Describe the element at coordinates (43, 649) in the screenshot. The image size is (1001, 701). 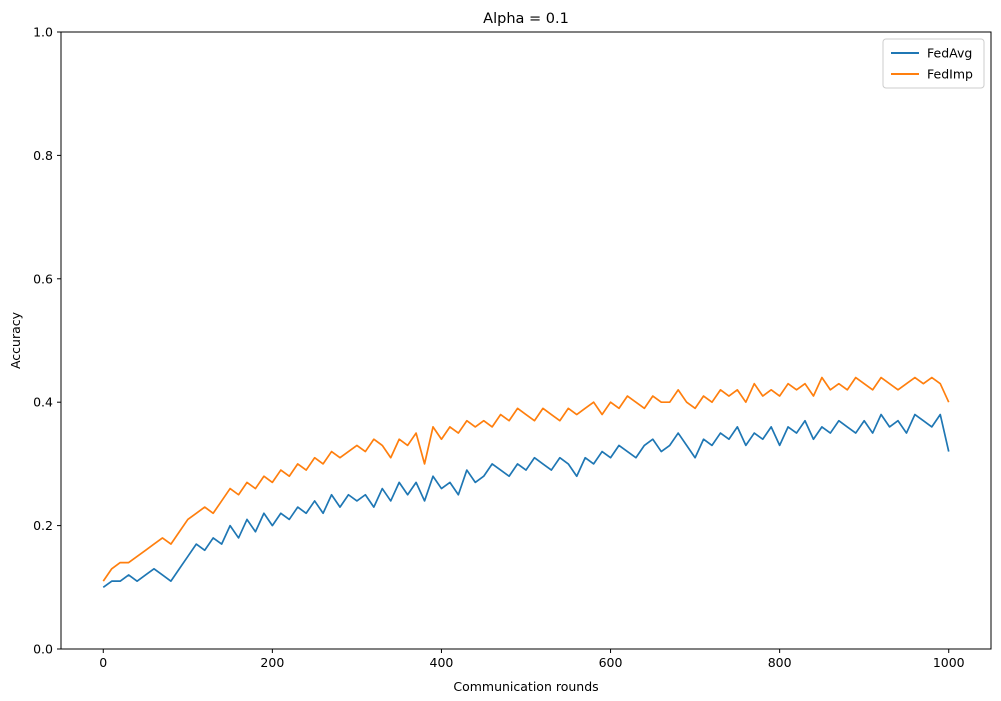
I see `y-tick-label: 0.0` at that location.